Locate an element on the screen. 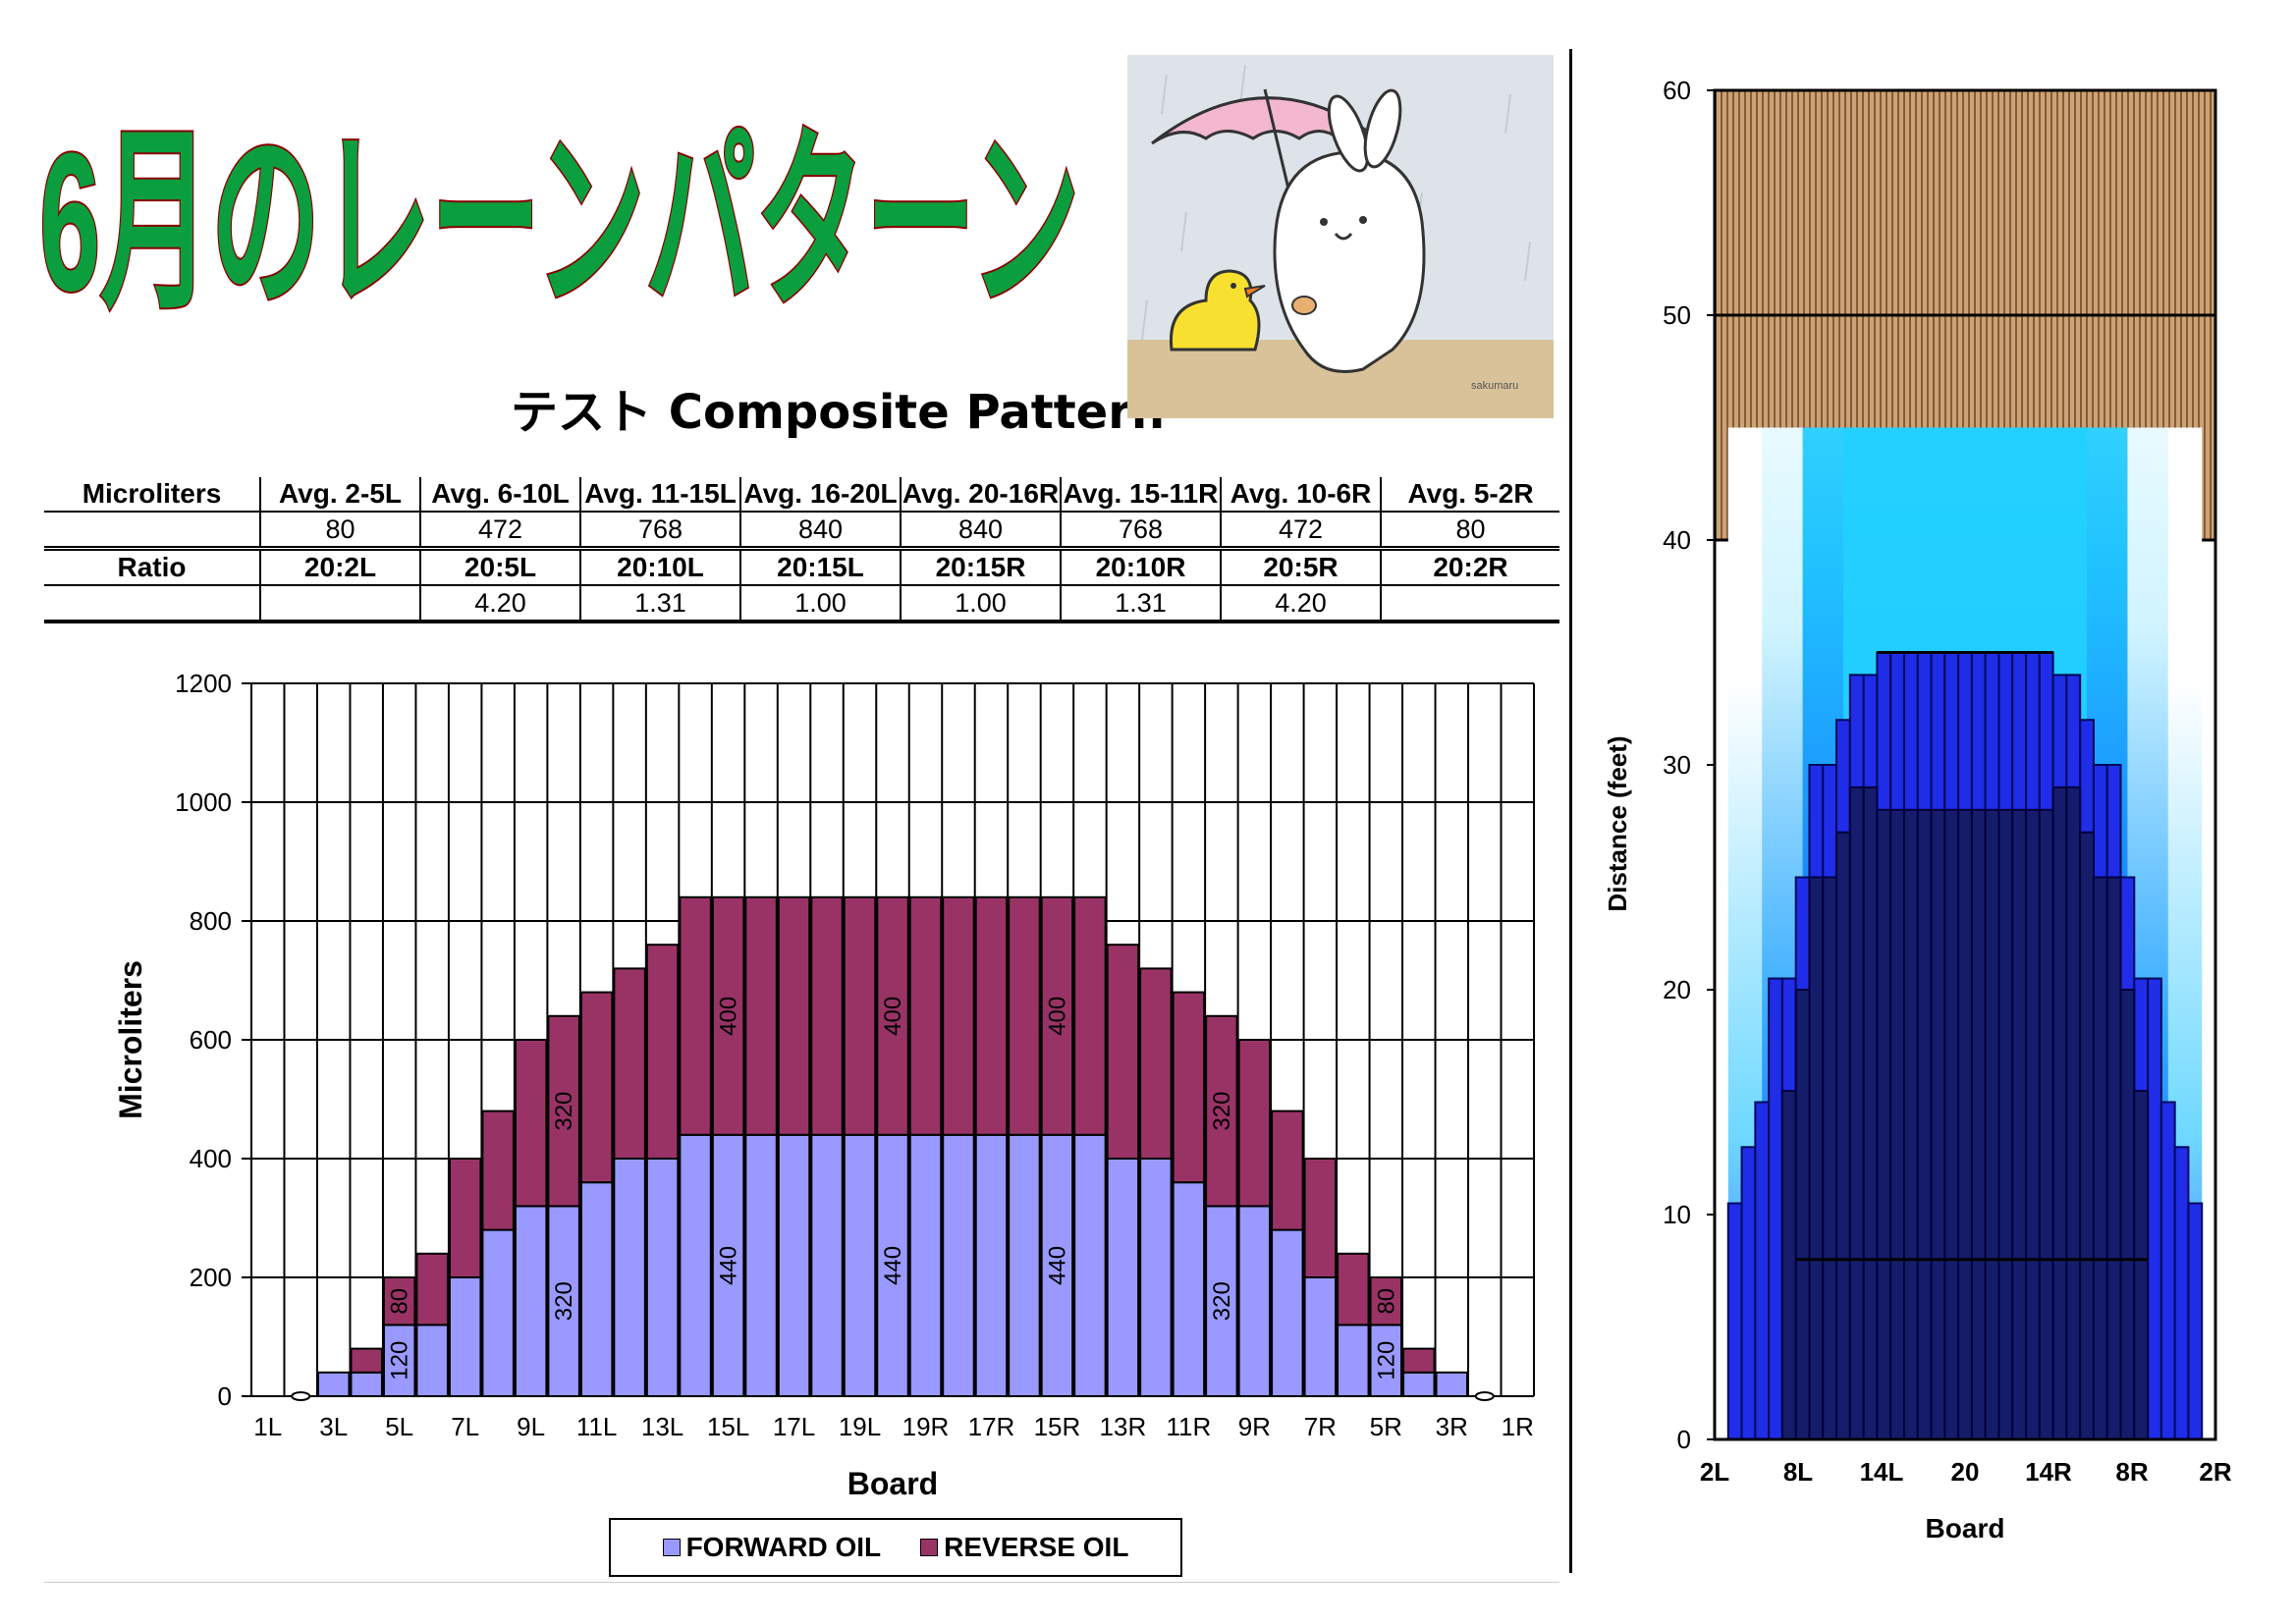  table-cell: 840 is located at coordinates (981, 531).